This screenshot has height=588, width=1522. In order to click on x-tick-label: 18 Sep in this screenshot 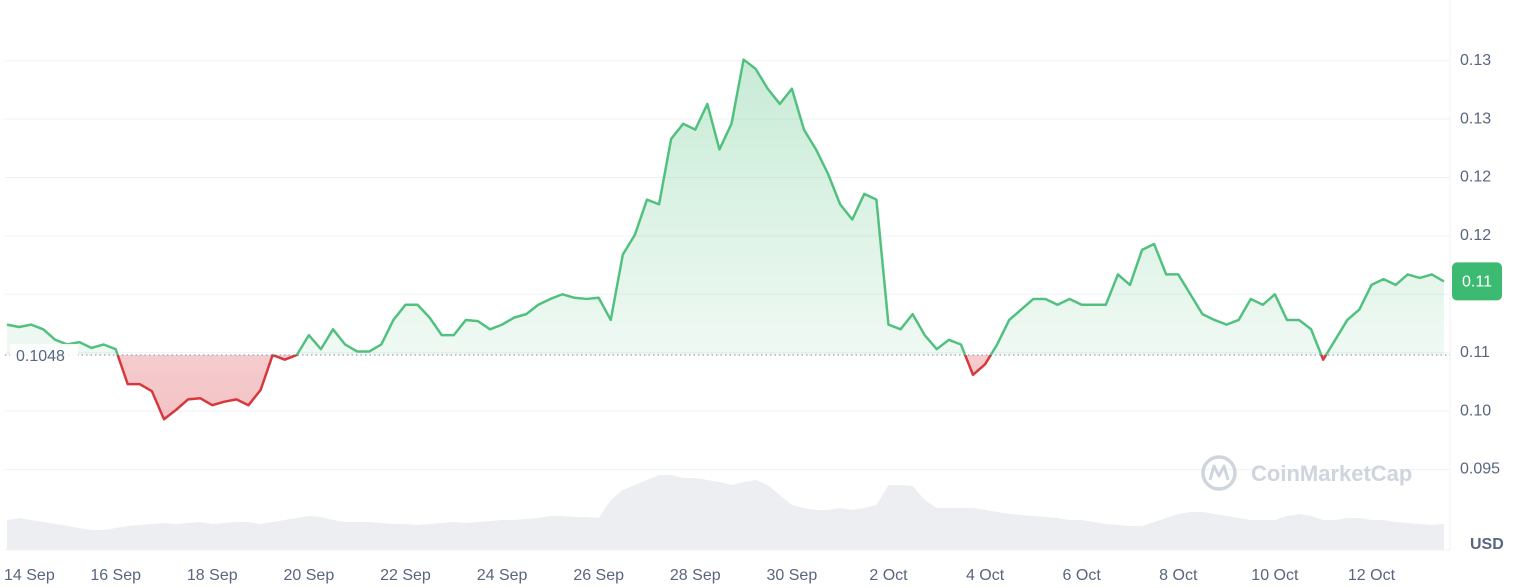, I will do `click(212, 575)`.